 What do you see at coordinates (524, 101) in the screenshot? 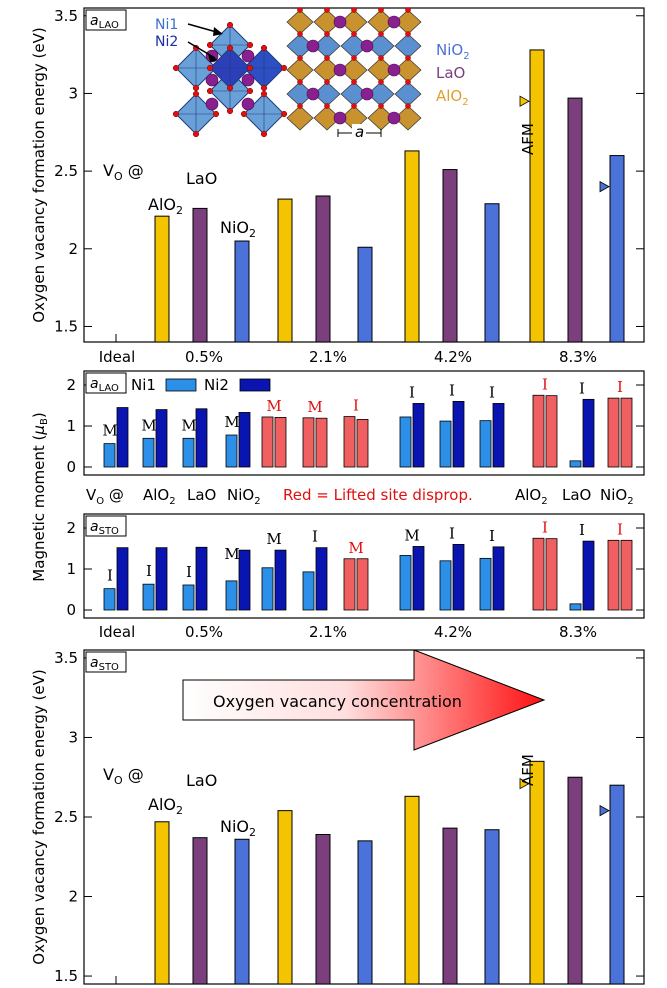
I see `top-afm-marker` at bounding box center [524, 101].